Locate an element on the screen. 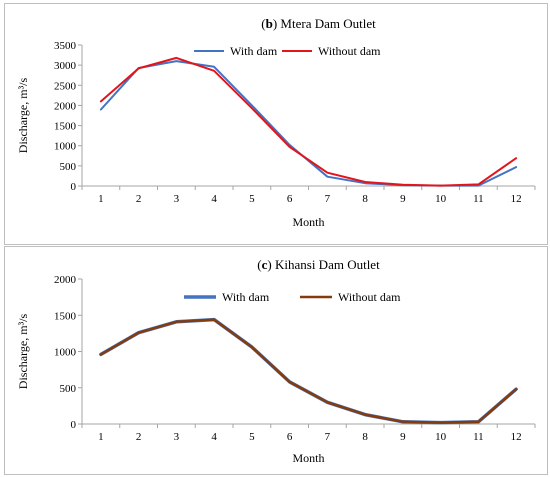 The height and width of the screenshot is (477, 550). chart-title: (b) Mtera Dam Outlet is located at coordinates (318, 23).